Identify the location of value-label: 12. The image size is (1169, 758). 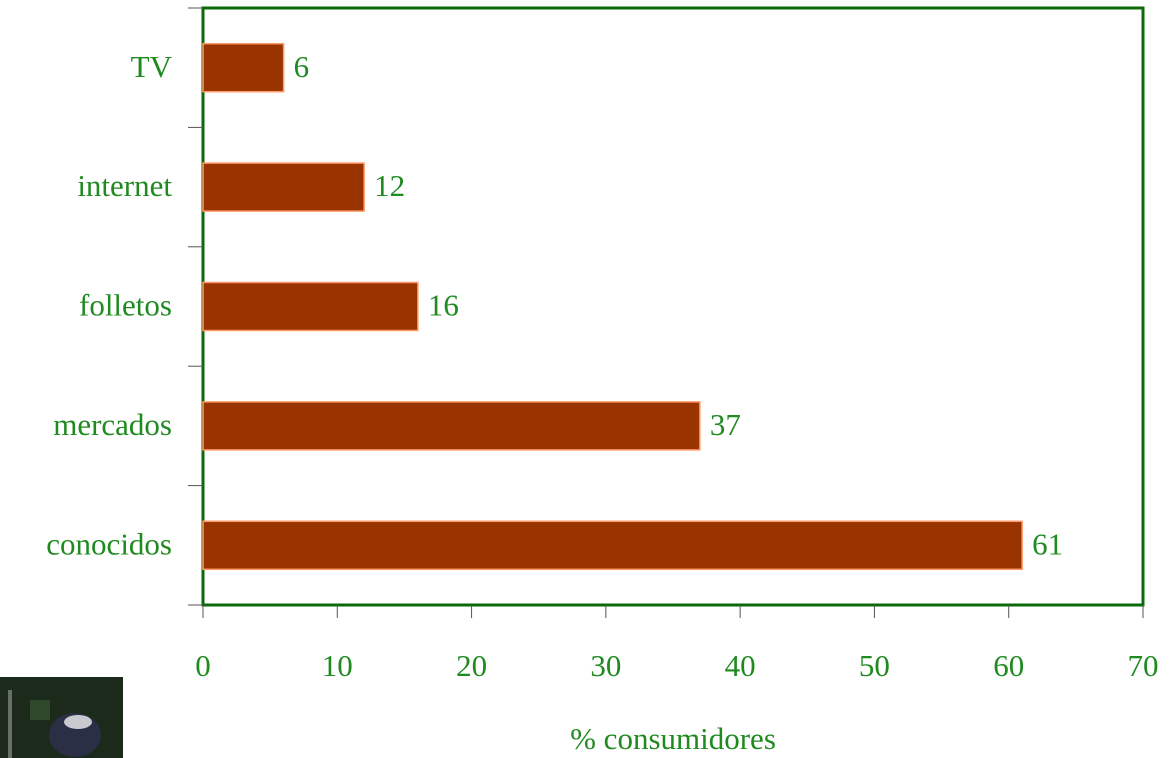
(389, 185).